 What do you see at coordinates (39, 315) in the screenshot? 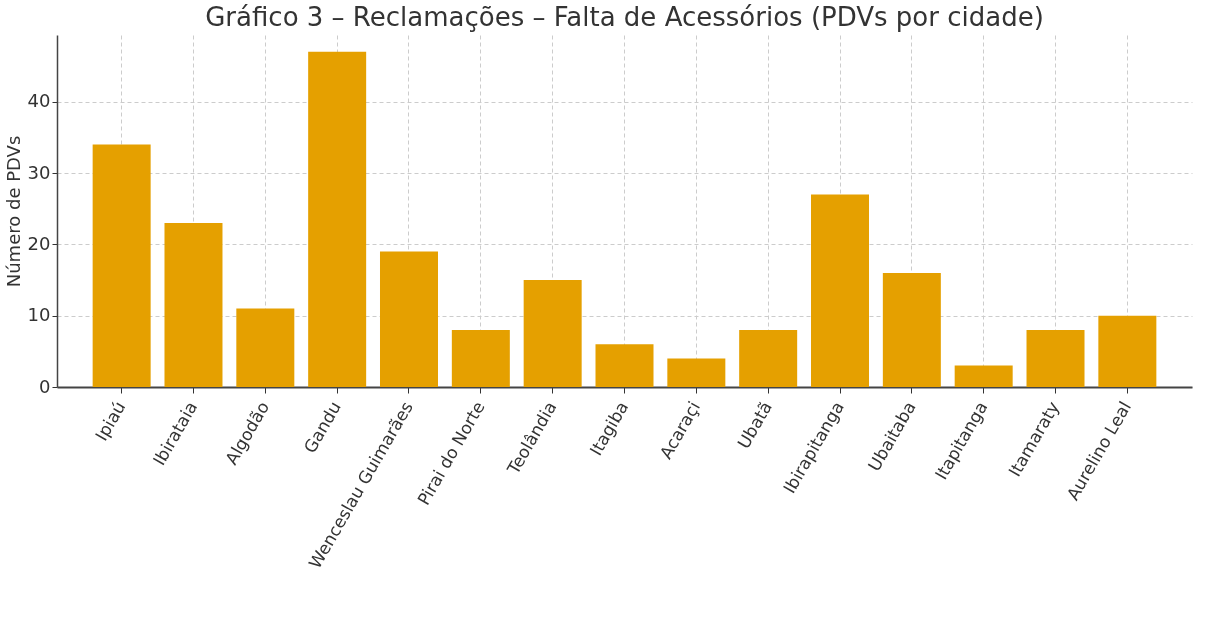
I see `y-tick-label: 10` at bounding box center [39, 315].